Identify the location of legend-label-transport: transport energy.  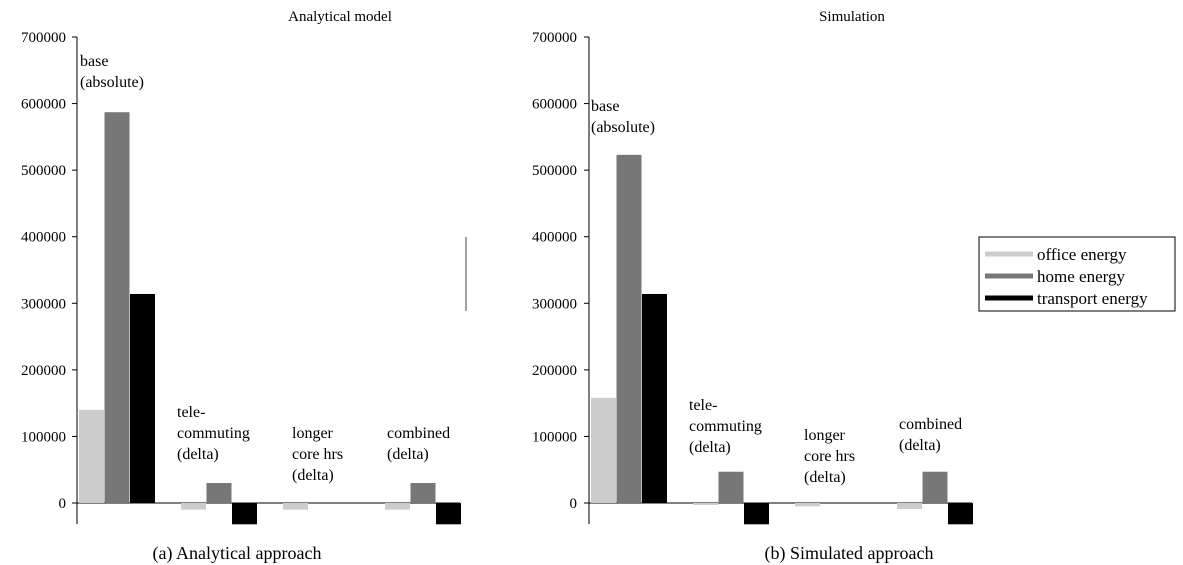
(1092, 298).